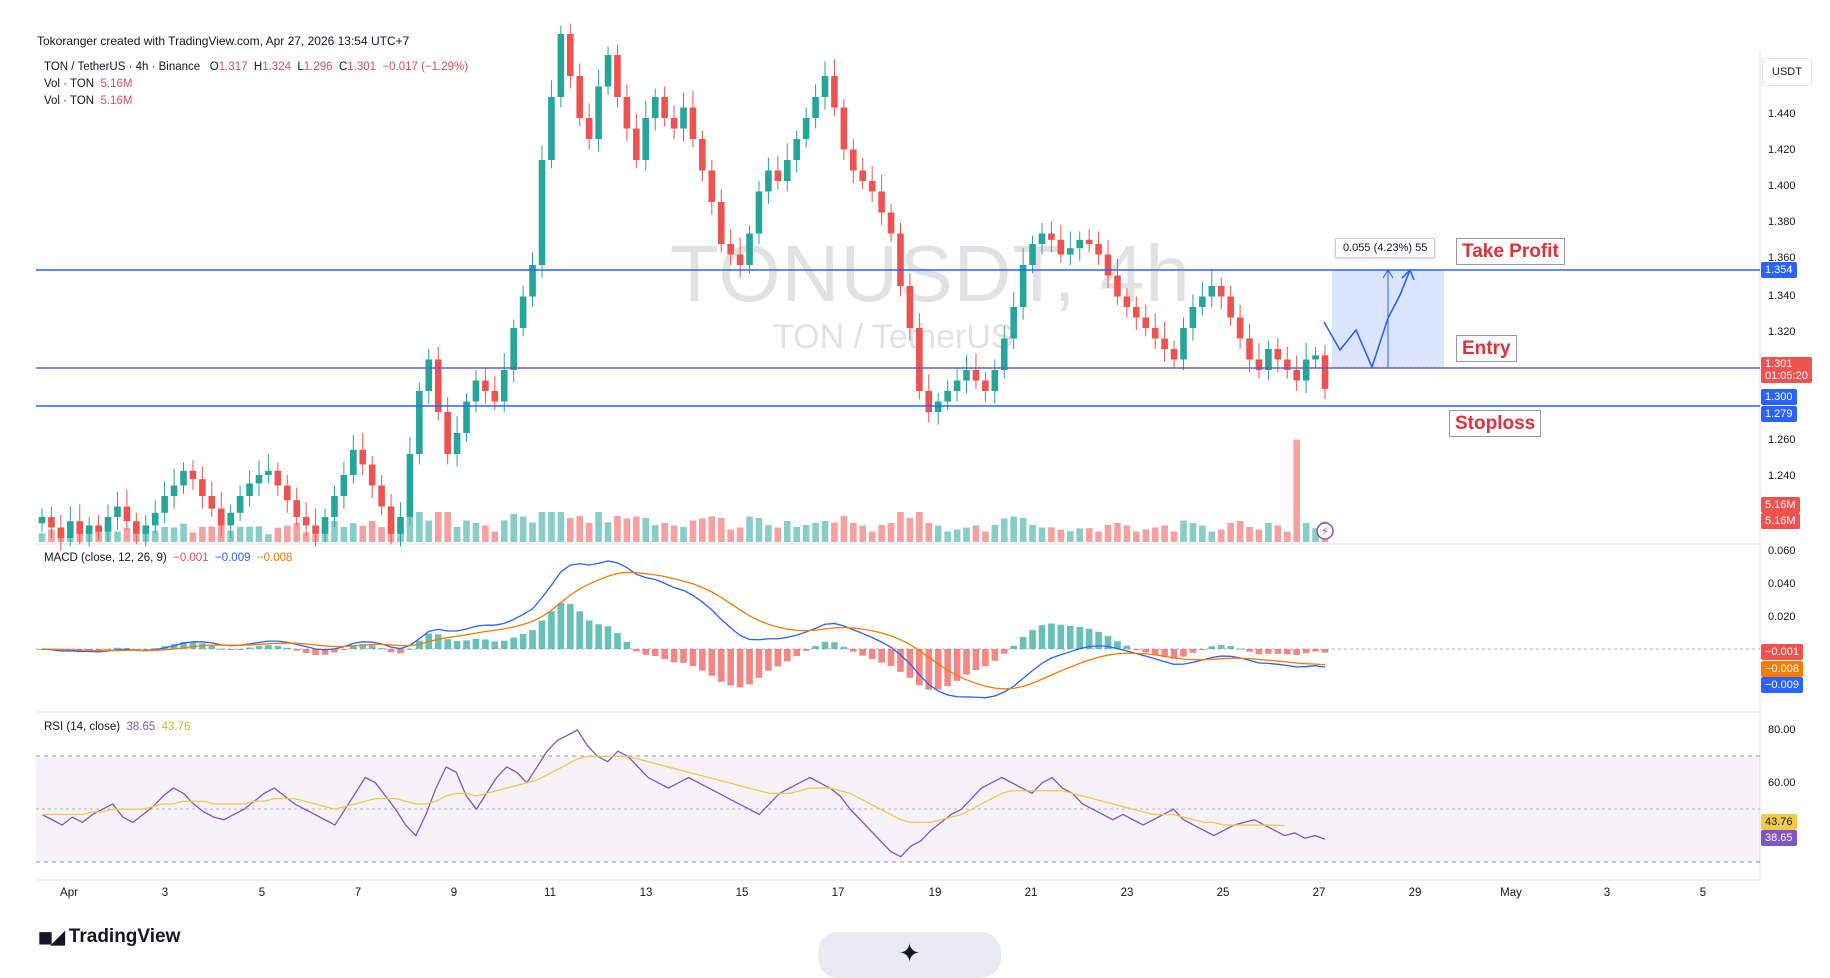  What do you see at coordinates (1607, 893) in the screenshot?
I see `time-tick: 3` at bounding box center [1607, 893].